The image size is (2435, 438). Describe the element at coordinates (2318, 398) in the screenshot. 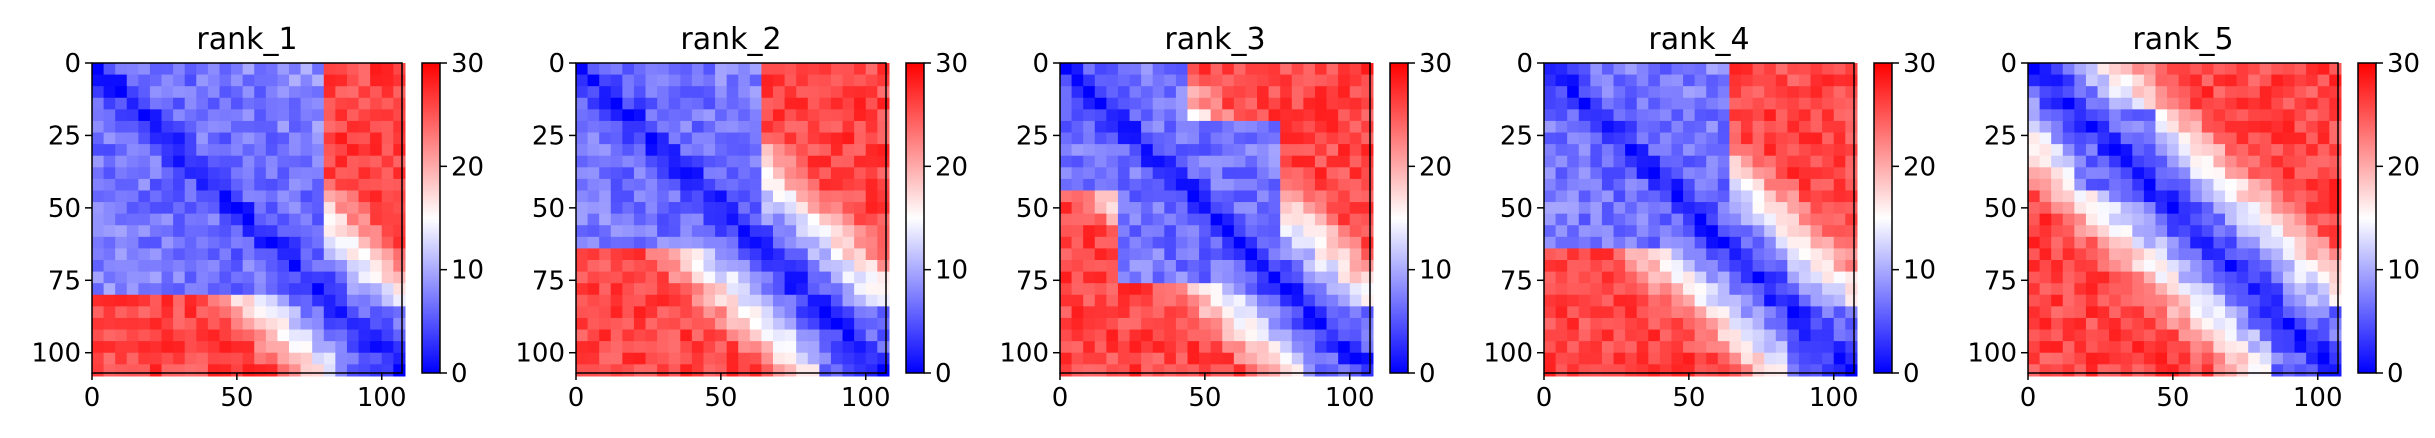

I see `x-tick-label: 100` at that location.